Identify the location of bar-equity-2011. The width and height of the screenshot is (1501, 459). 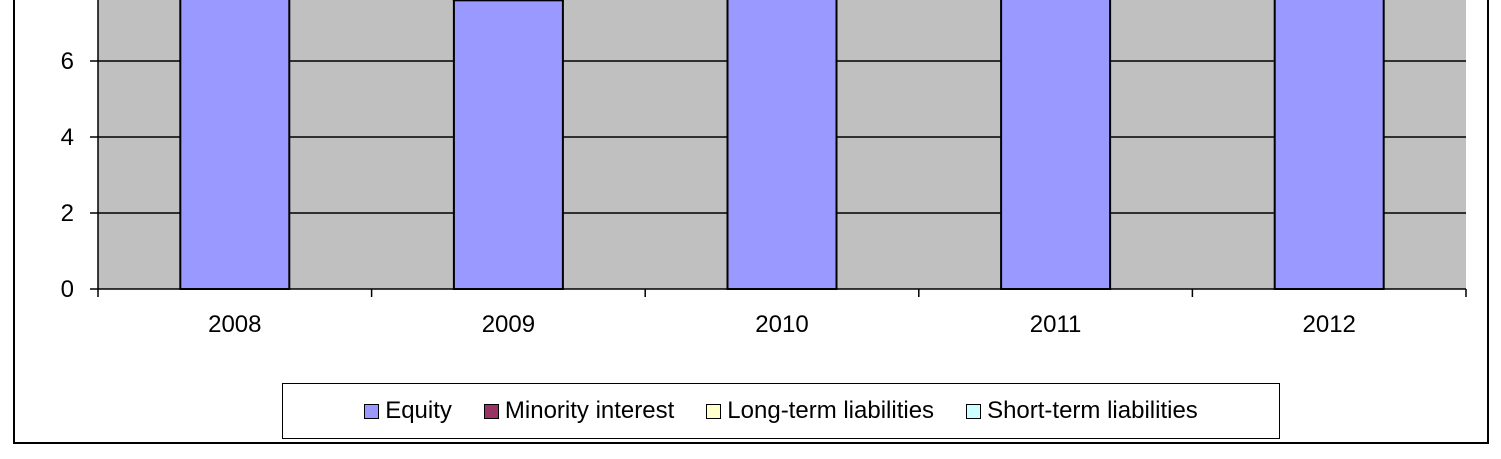
(1056, 145).